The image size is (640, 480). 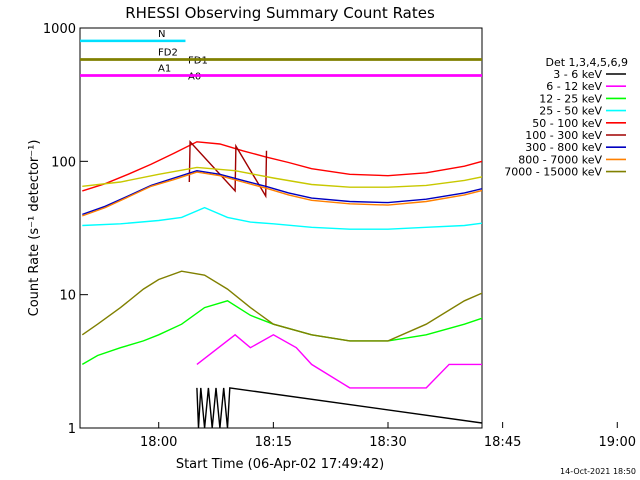 What do you see at coordinates (273, 442) in the screenshot?
I see `x-tick-label-1: 18:15` at bounding box center [273, 442].